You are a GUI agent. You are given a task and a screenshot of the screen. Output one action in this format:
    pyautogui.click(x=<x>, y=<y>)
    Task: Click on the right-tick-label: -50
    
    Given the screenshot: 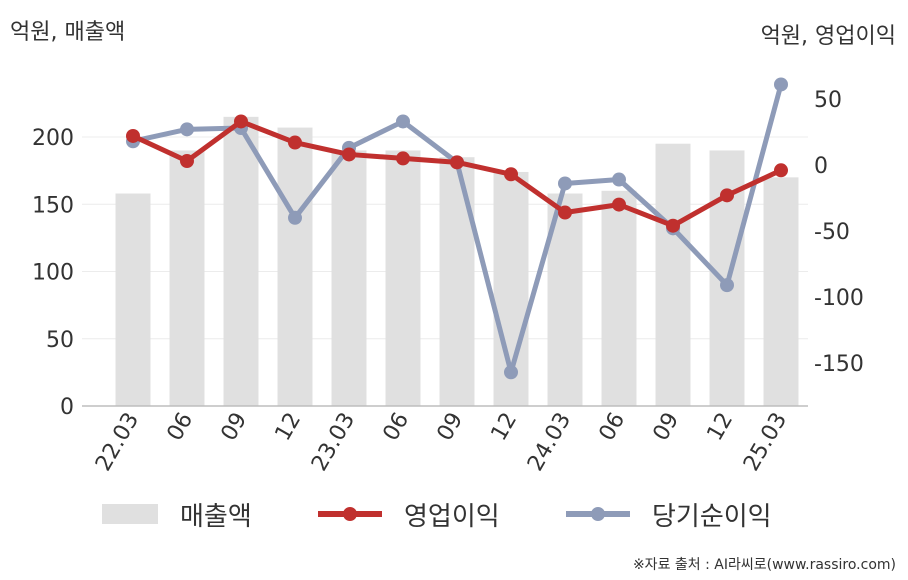 What is the action you would take?
    pyautogui.click(x=832, y=232)
    